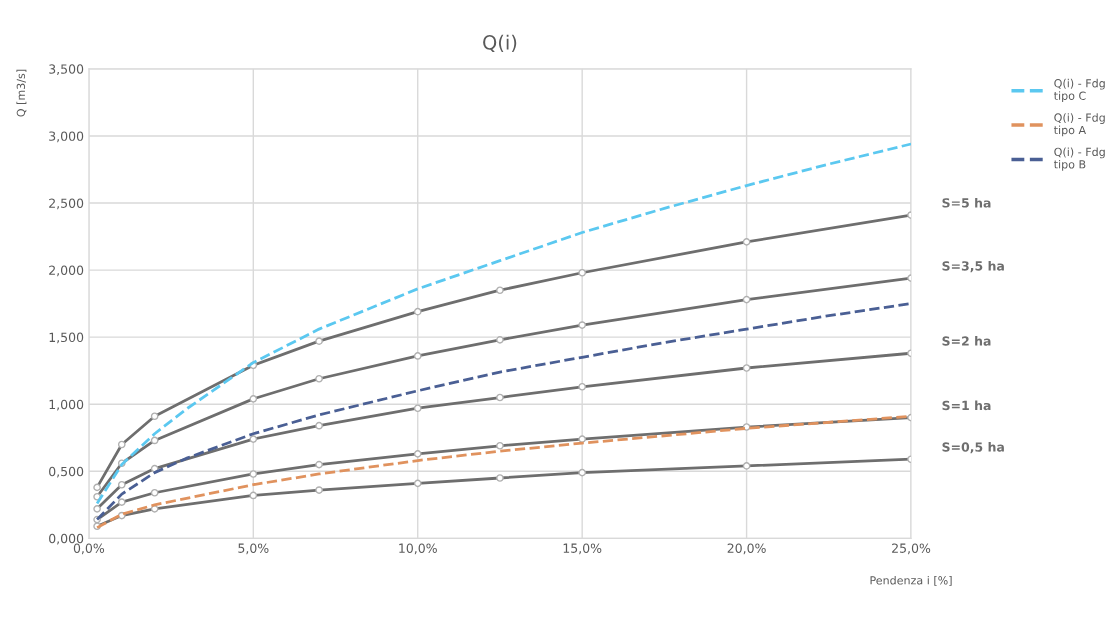 The height and width of the screenshot is (626, 1111). I want to click on y-tick-label: 2,500, so click(66, 204).